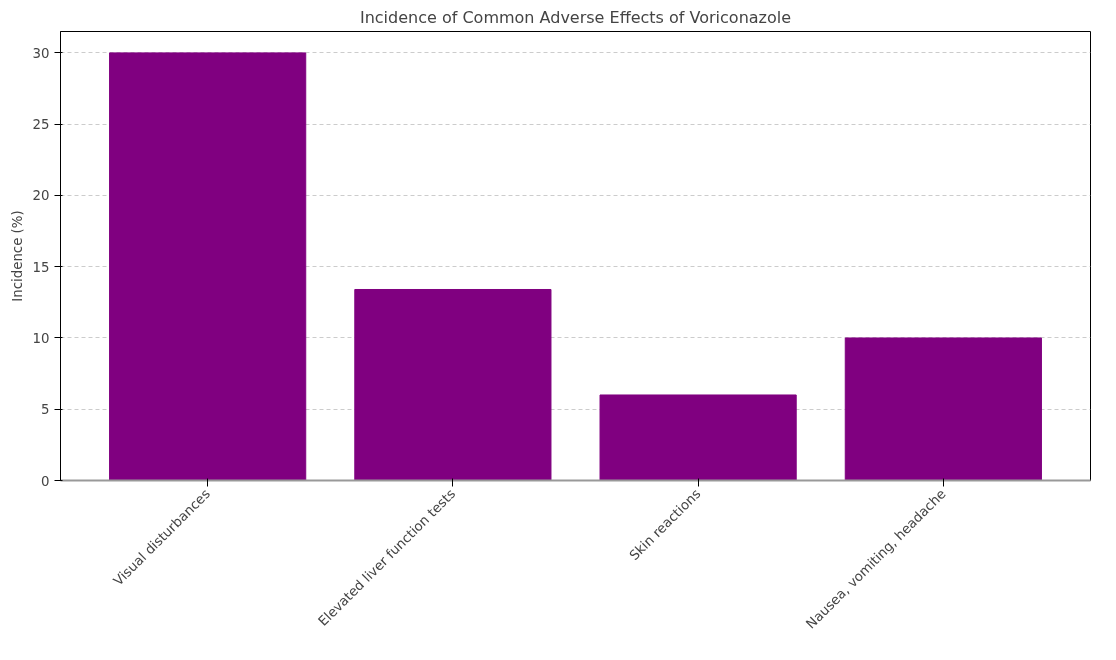 Image resolution: width=1116 pixels, height=660 pixels. I want to click on y-tick-label: 0, so click(45, 481).